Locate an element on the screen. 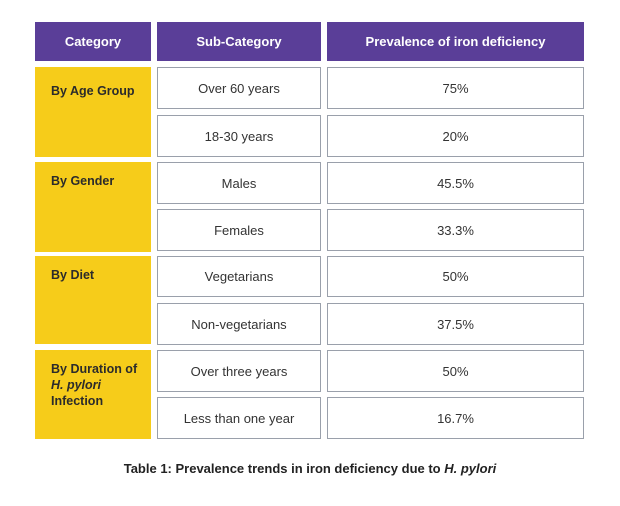  caption-italic: H. pylori is located at coordinates (470, 468).